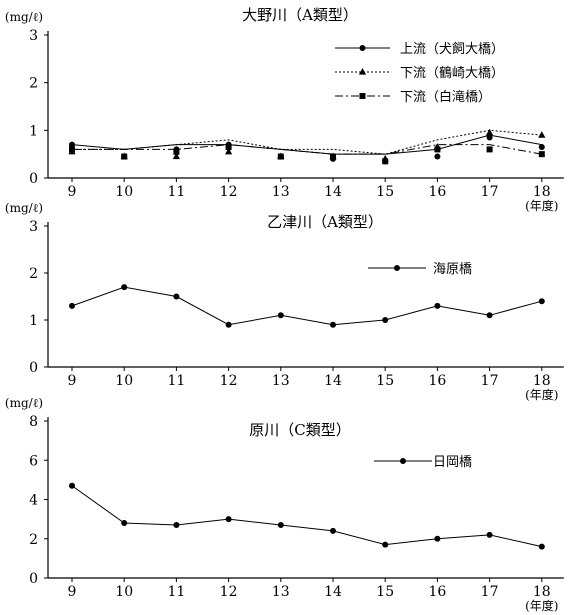  What do you see at coordinates (33, 501) in the screenshot?
I see `y-tick-label: 4` at bounding box center [33, 501].